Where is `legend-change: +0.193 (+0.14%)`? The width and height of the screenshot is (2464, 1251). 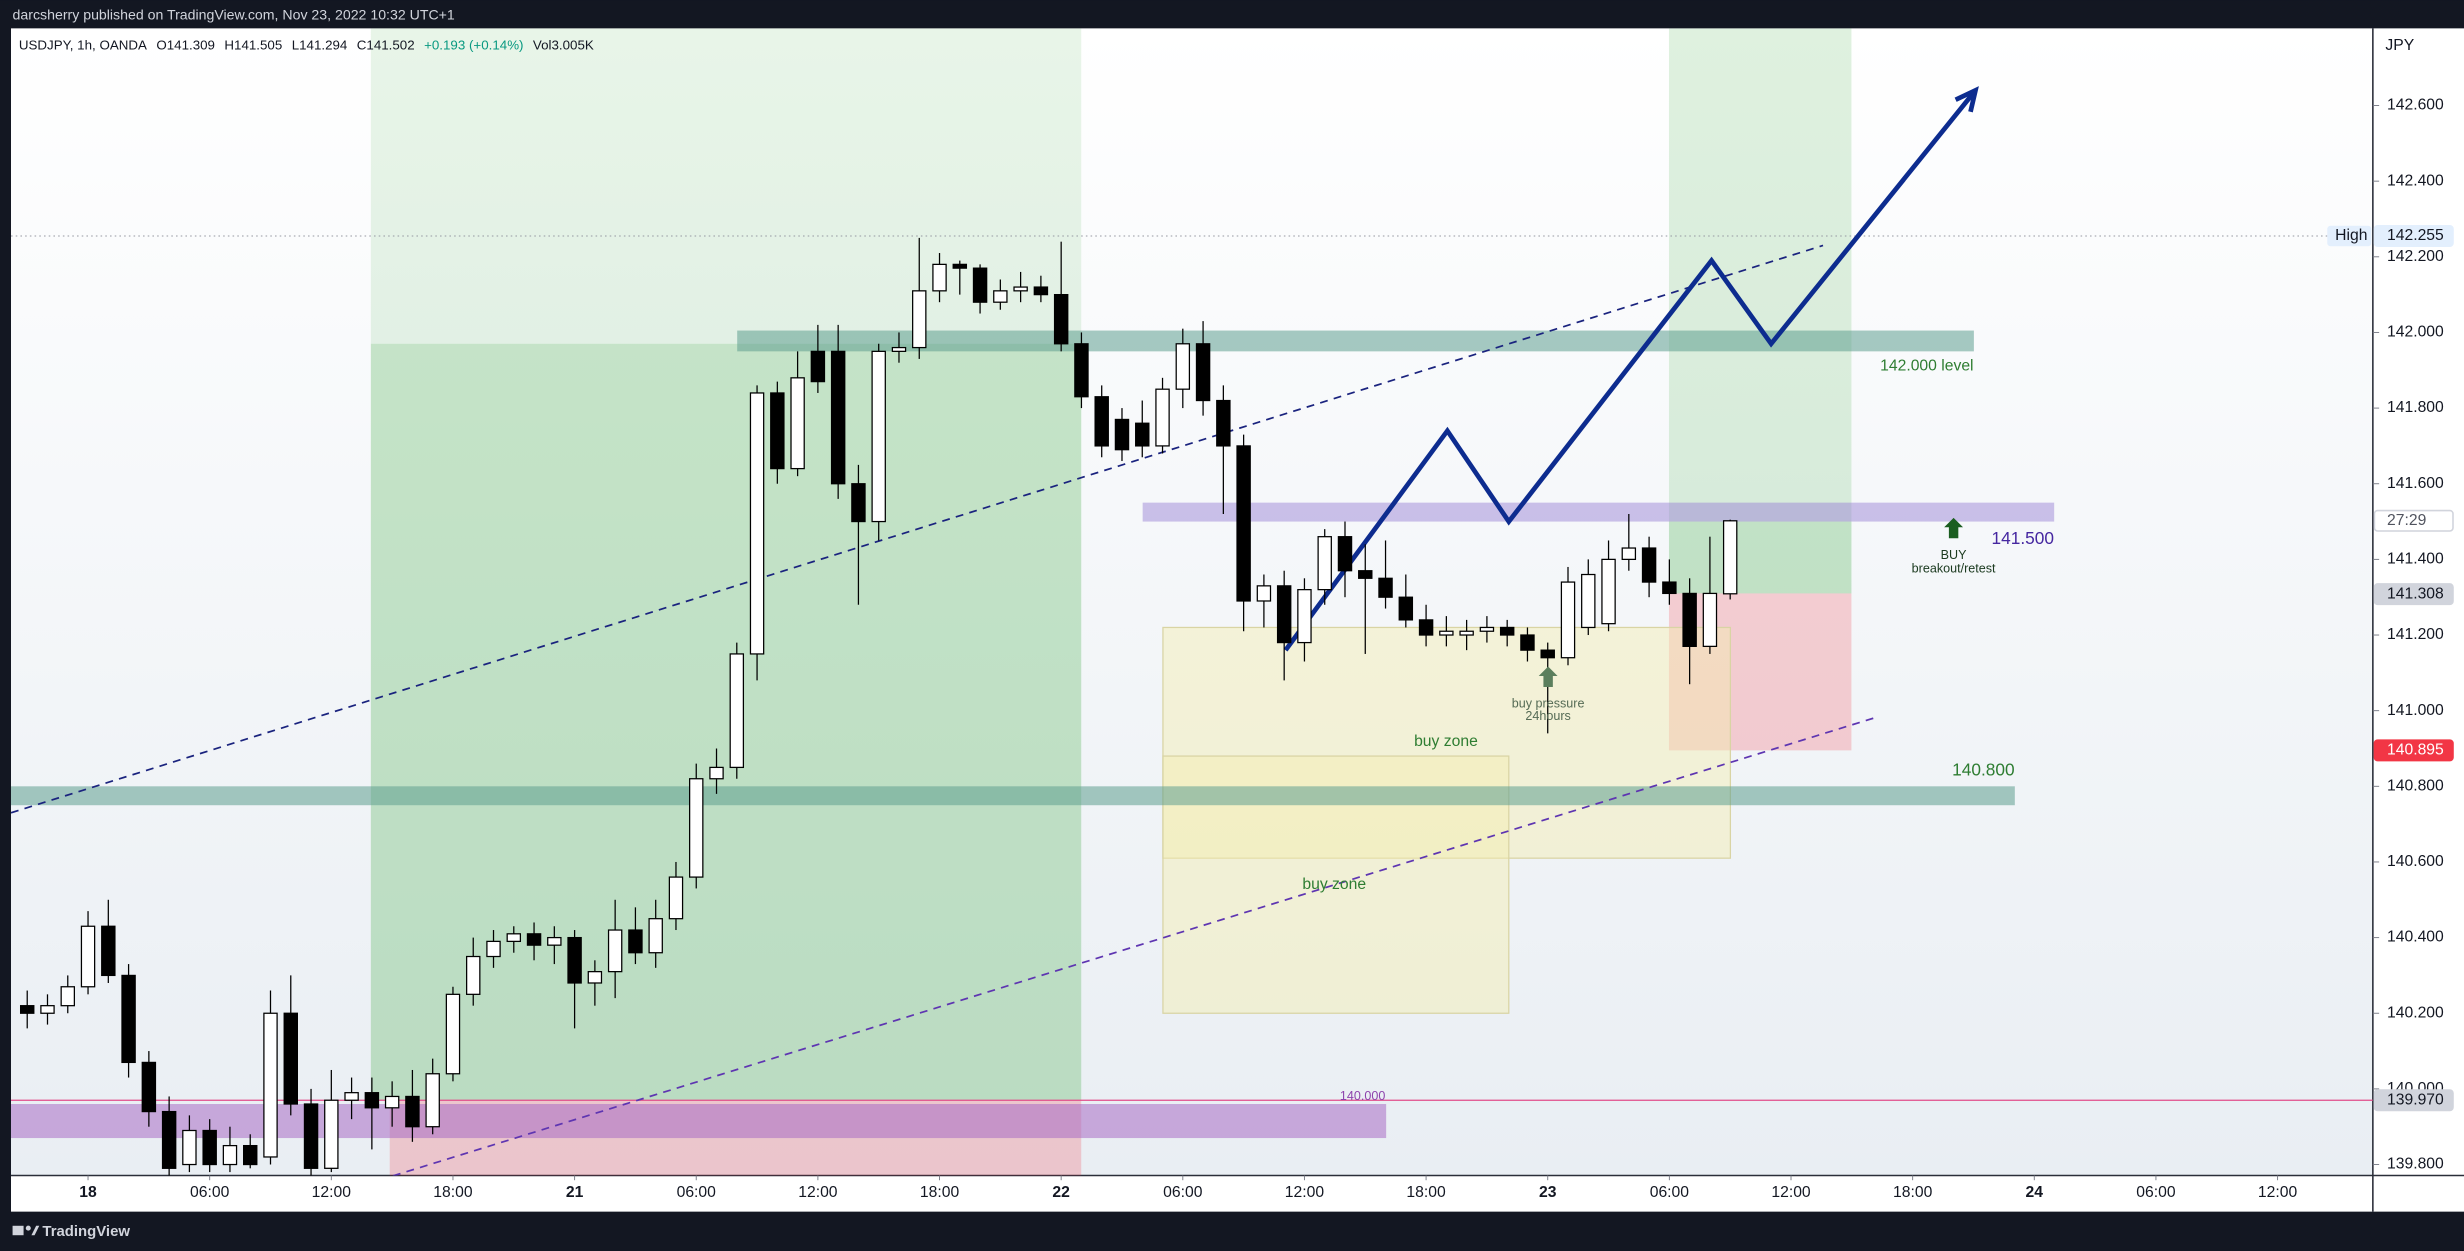 legend-change: +0.193 (+0.14%) is located at coordinates (473, 44).